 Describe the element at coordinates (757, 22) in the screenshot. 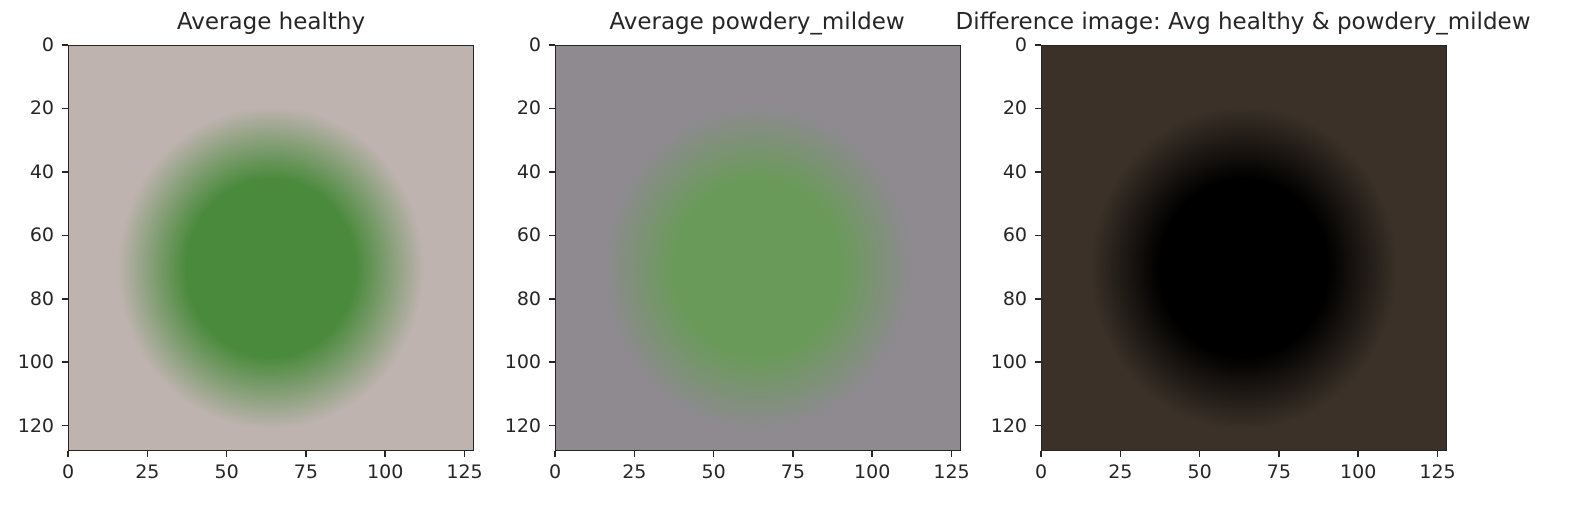

I see `chart-title-2: Average powdery_mildew` at that location.